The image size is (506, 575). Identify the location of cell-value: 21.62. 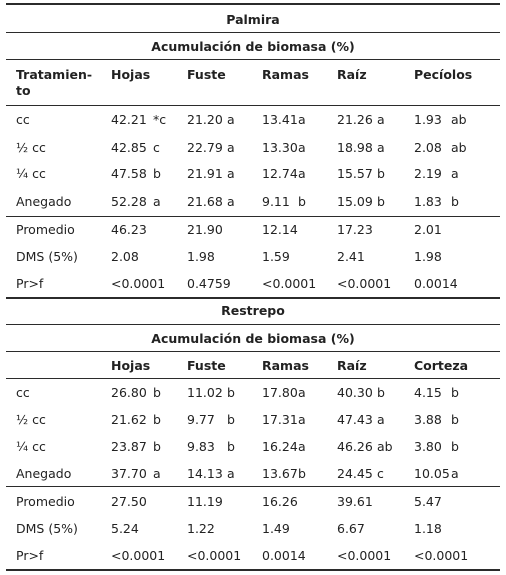
(129, 419).